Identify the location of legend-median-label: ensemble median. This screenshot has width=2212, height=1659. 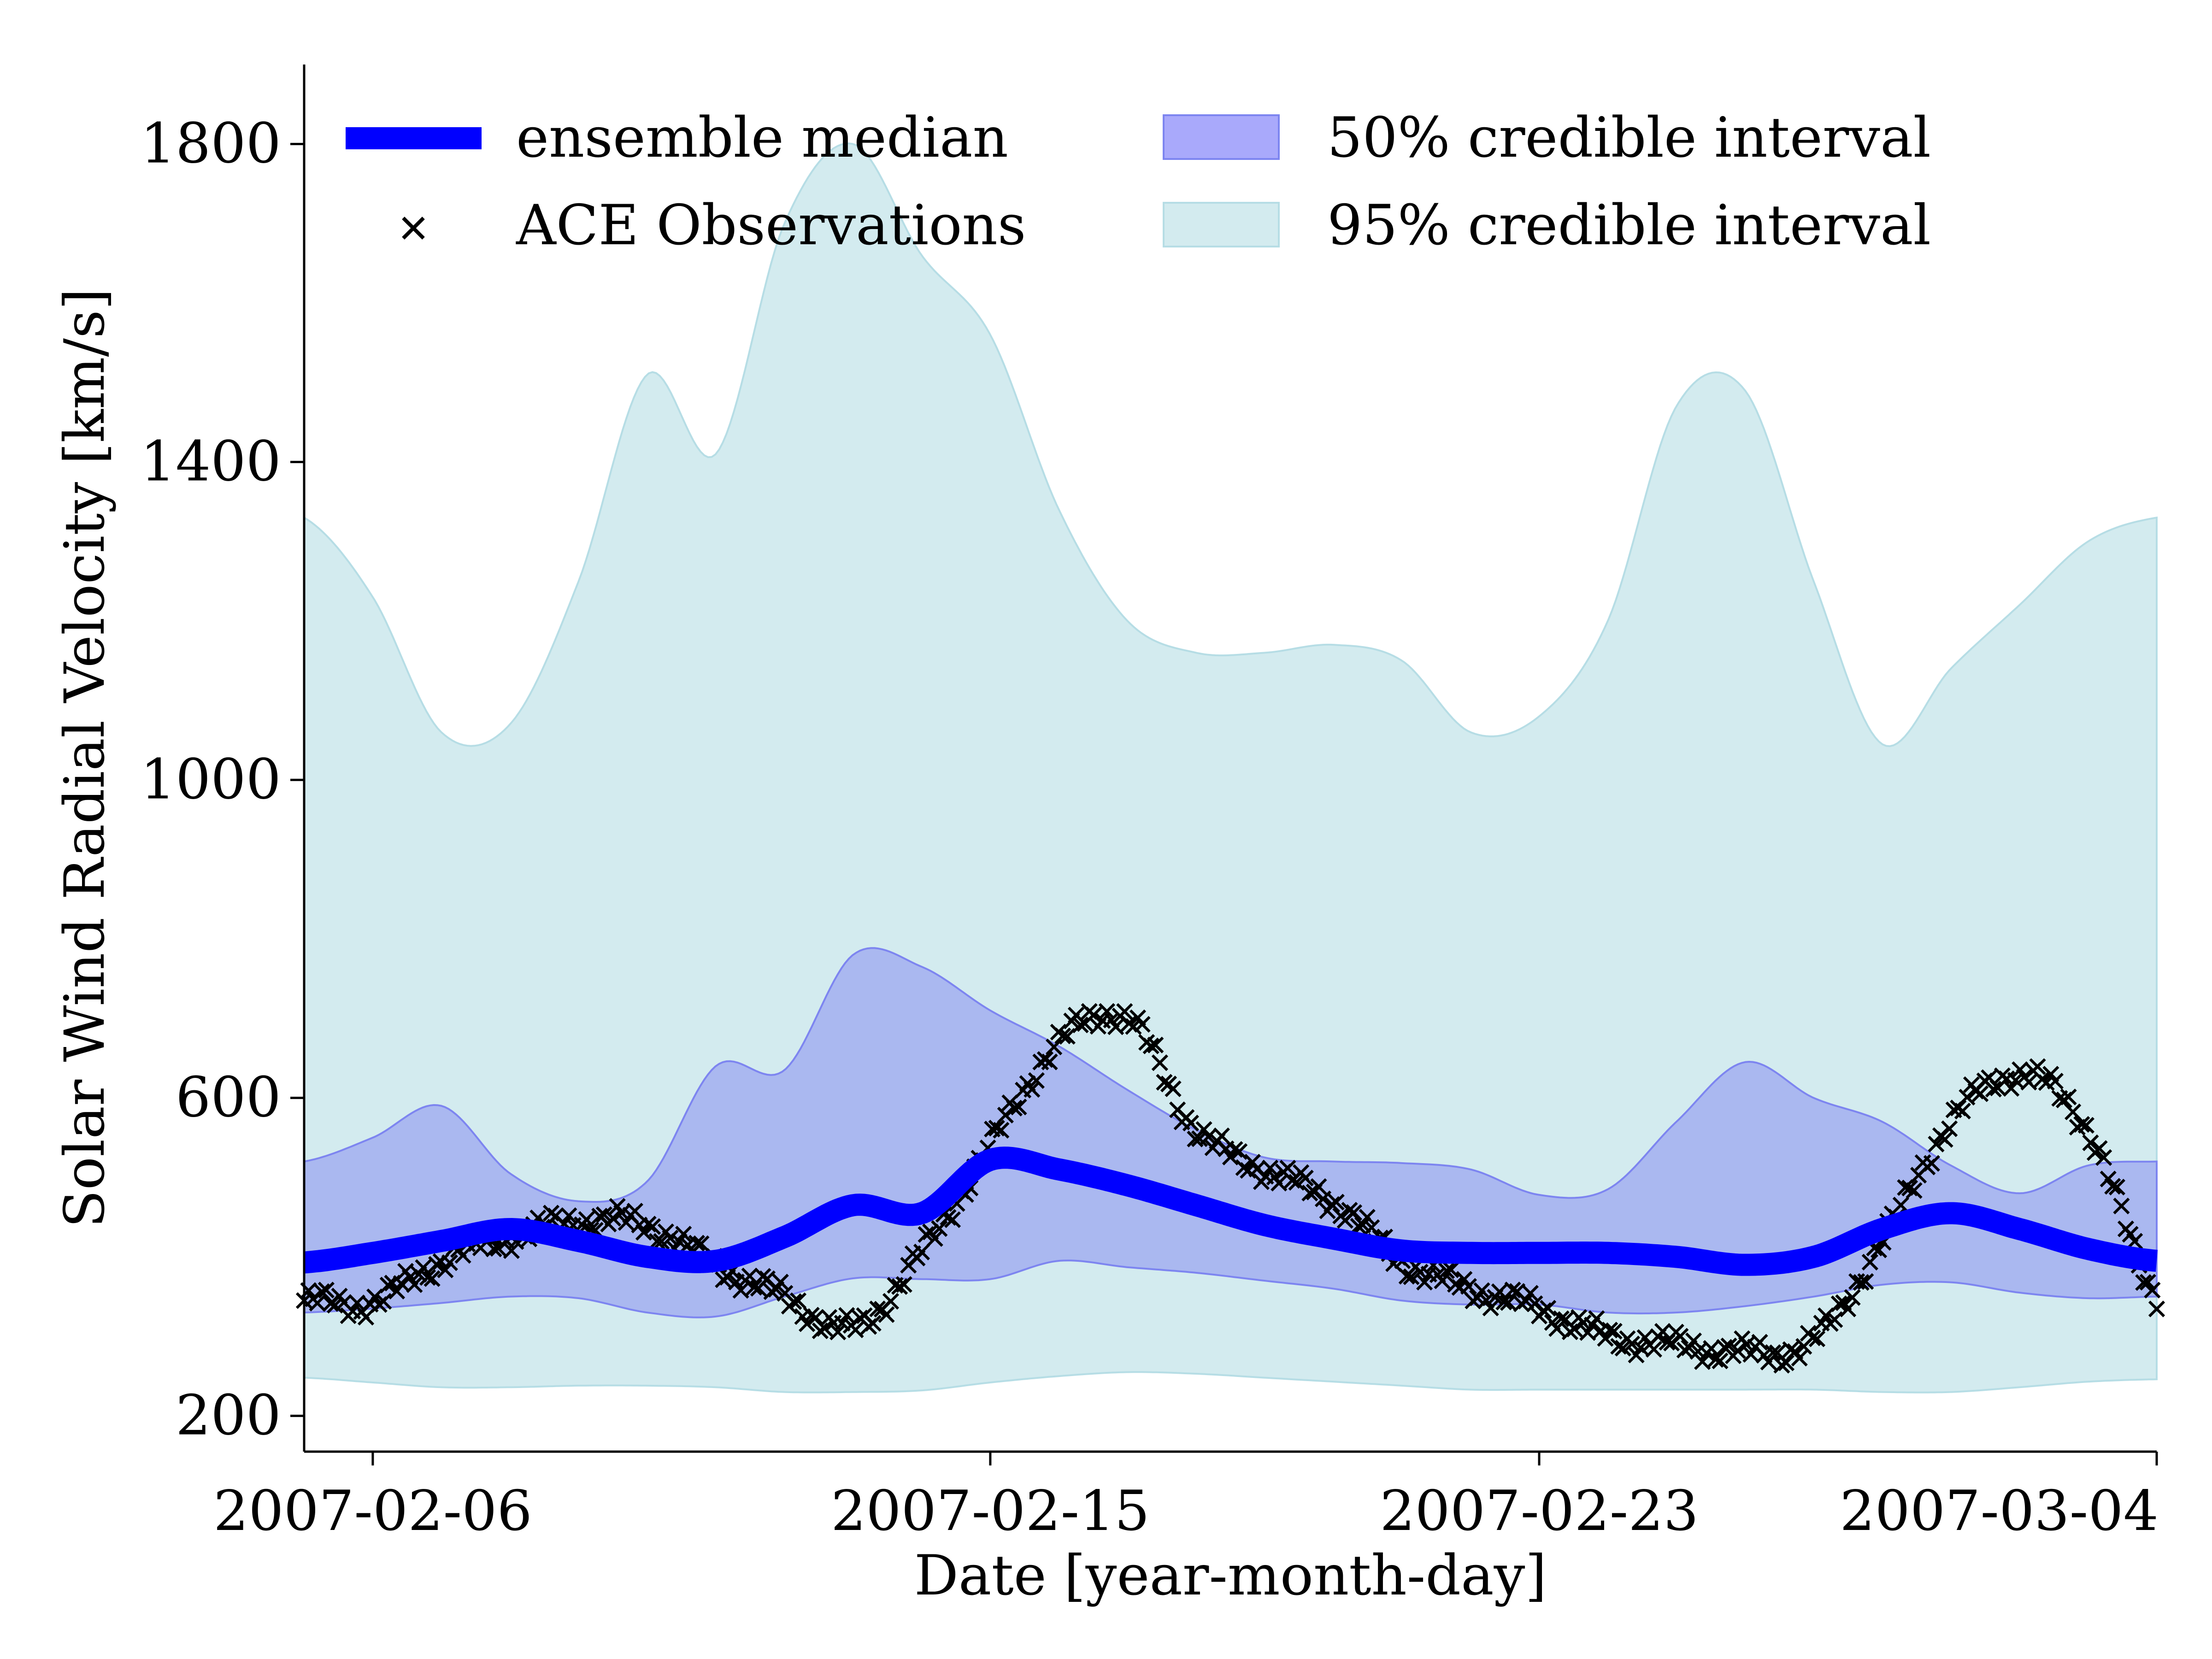
(762, 138).